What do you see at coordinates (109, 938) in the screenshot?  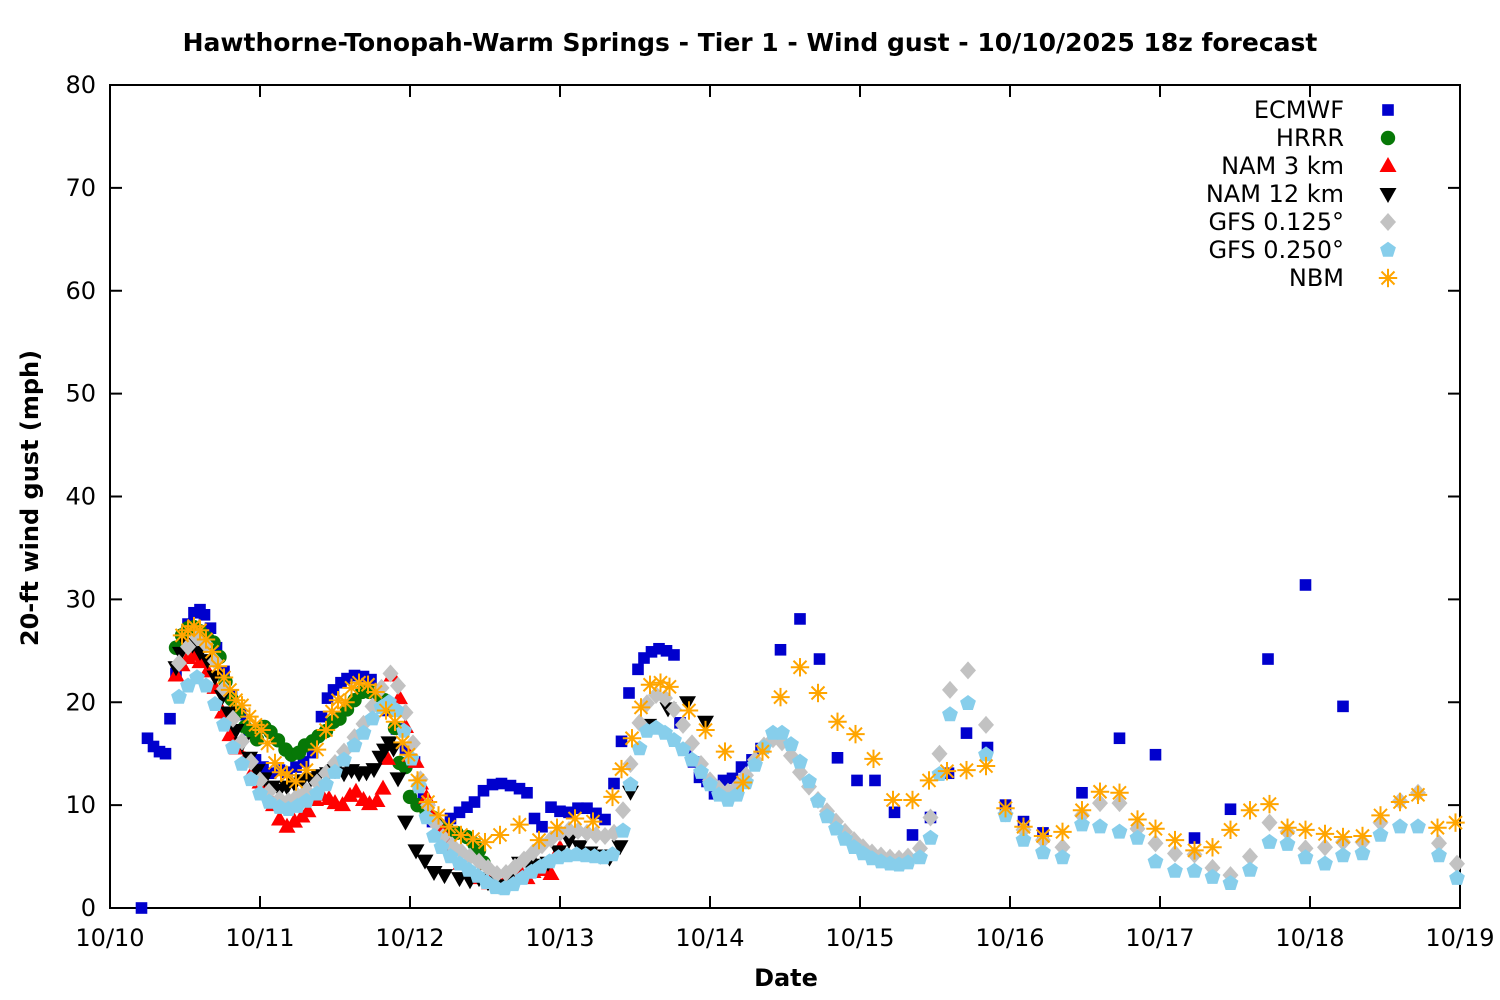 I see `x-tick-label: 10/10` at bounding box center [109, 938].